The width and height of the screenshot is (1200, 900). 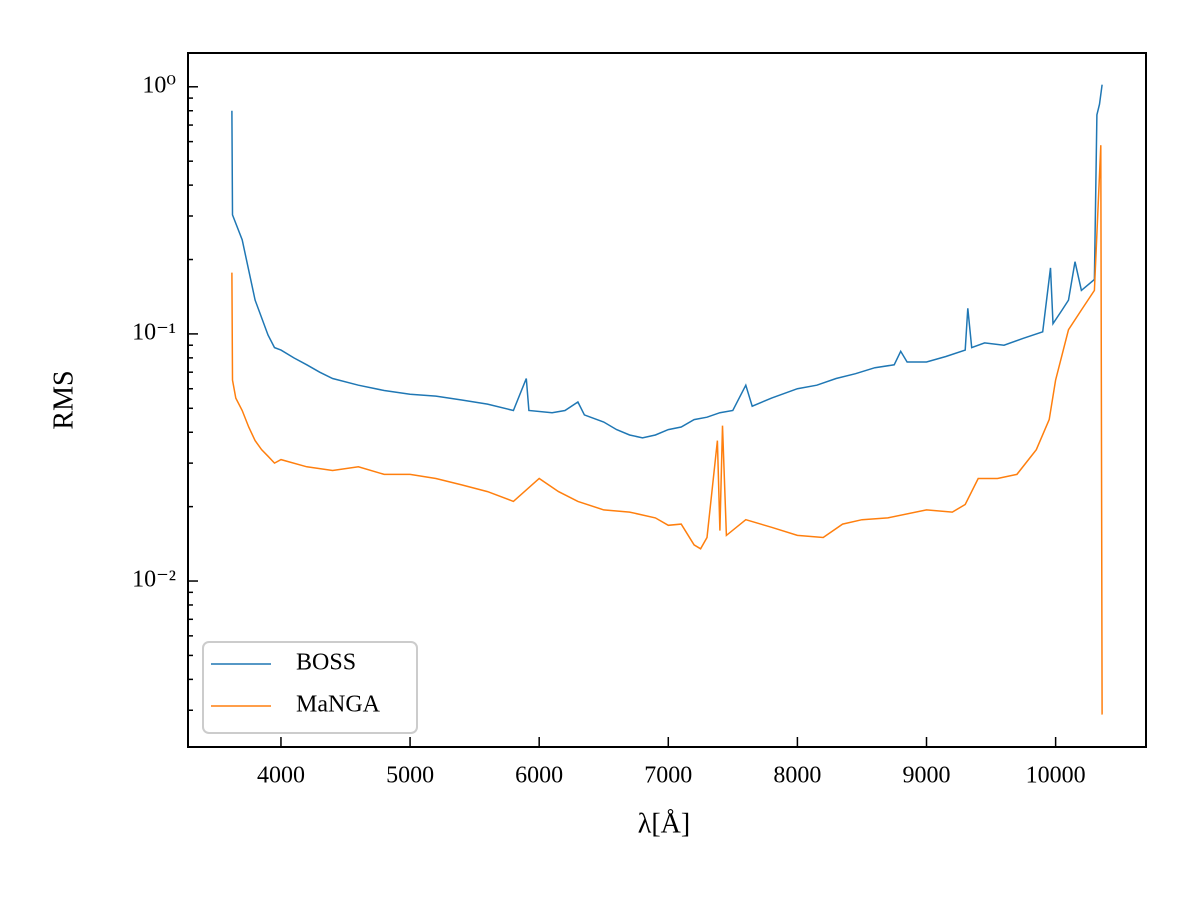 What do you see at coordinates (797, 776) in the screenshot?
I see `x-tick-label: 8000` at bounding box center [797, 776].